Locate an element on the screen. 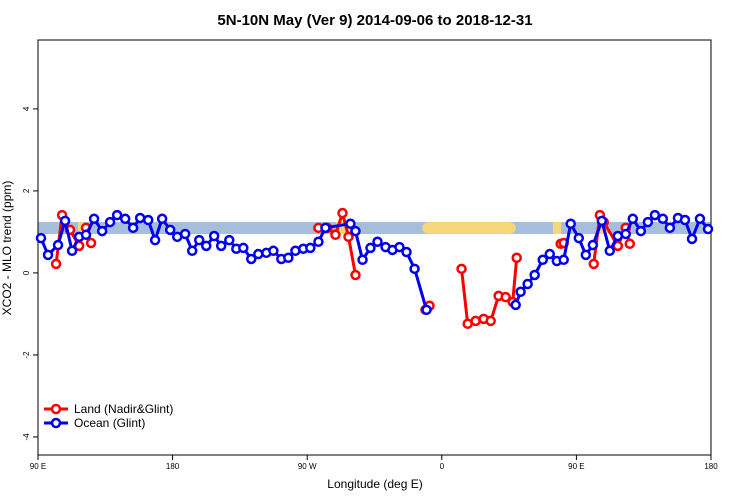  y-tick-label: 4 is located at coordinates (26, 108).